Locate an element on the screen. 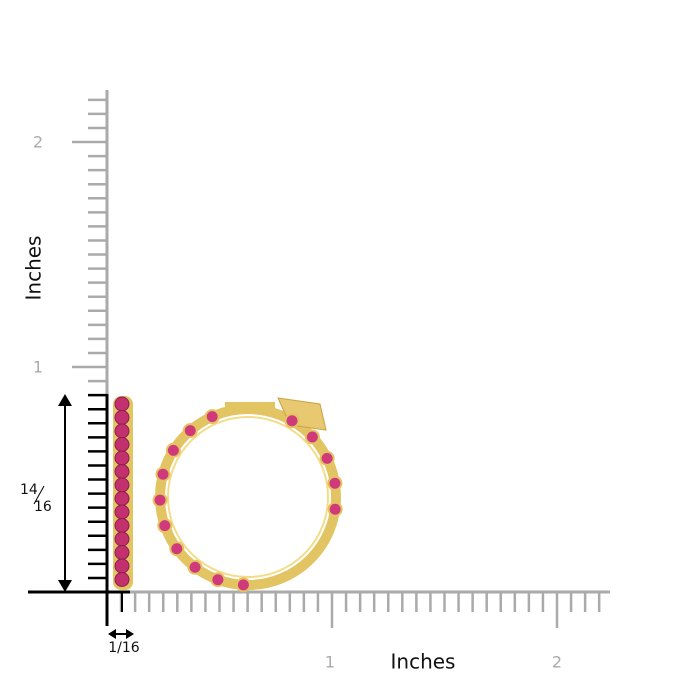  fraction-slash is located at coordinates (39, 495).